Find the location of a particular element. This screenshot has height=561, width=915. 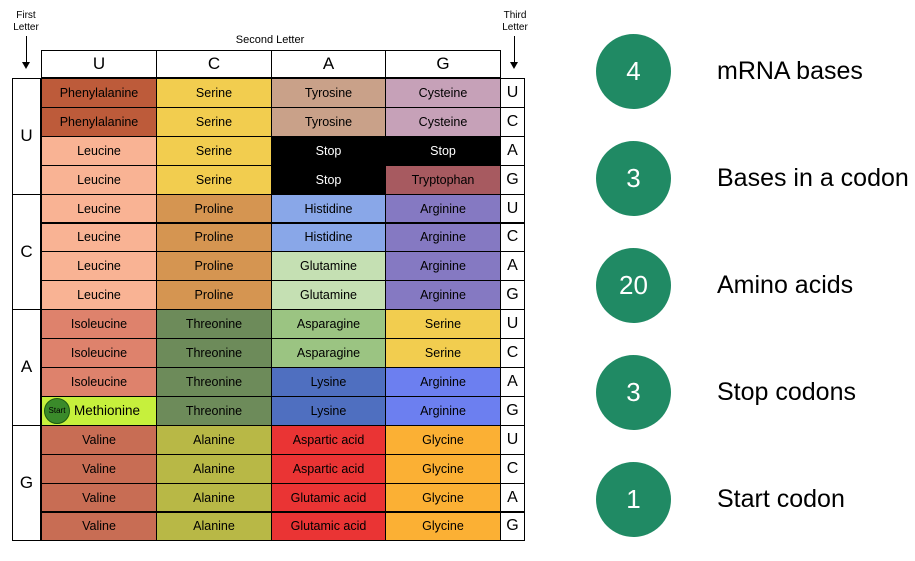

second-letter-header-c: C is located at coordinates (214, 64).